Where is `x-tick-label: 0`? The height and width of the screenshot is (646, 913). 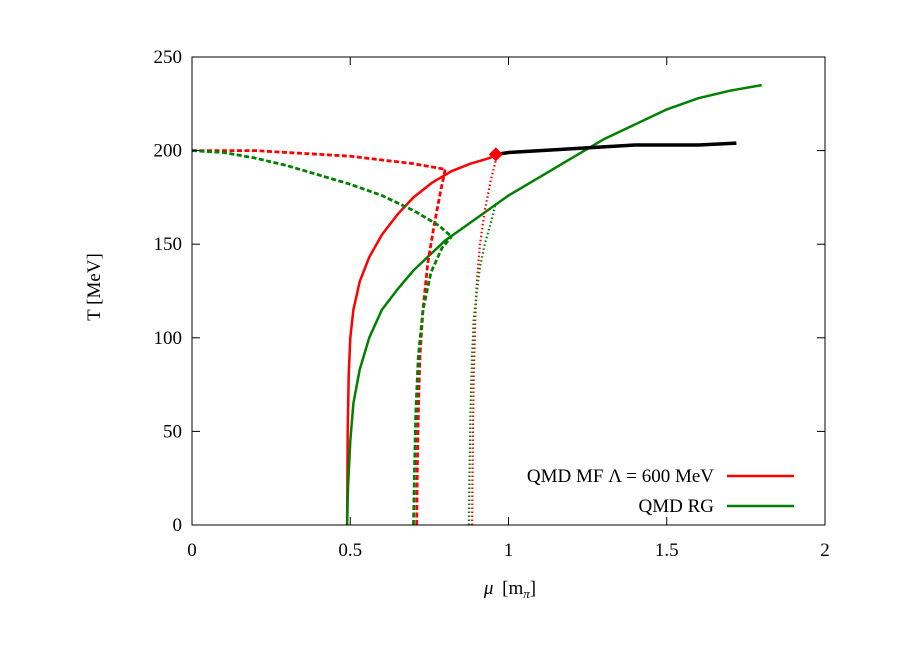
x-tick-label: 0 is located at coordinates (192, 550).